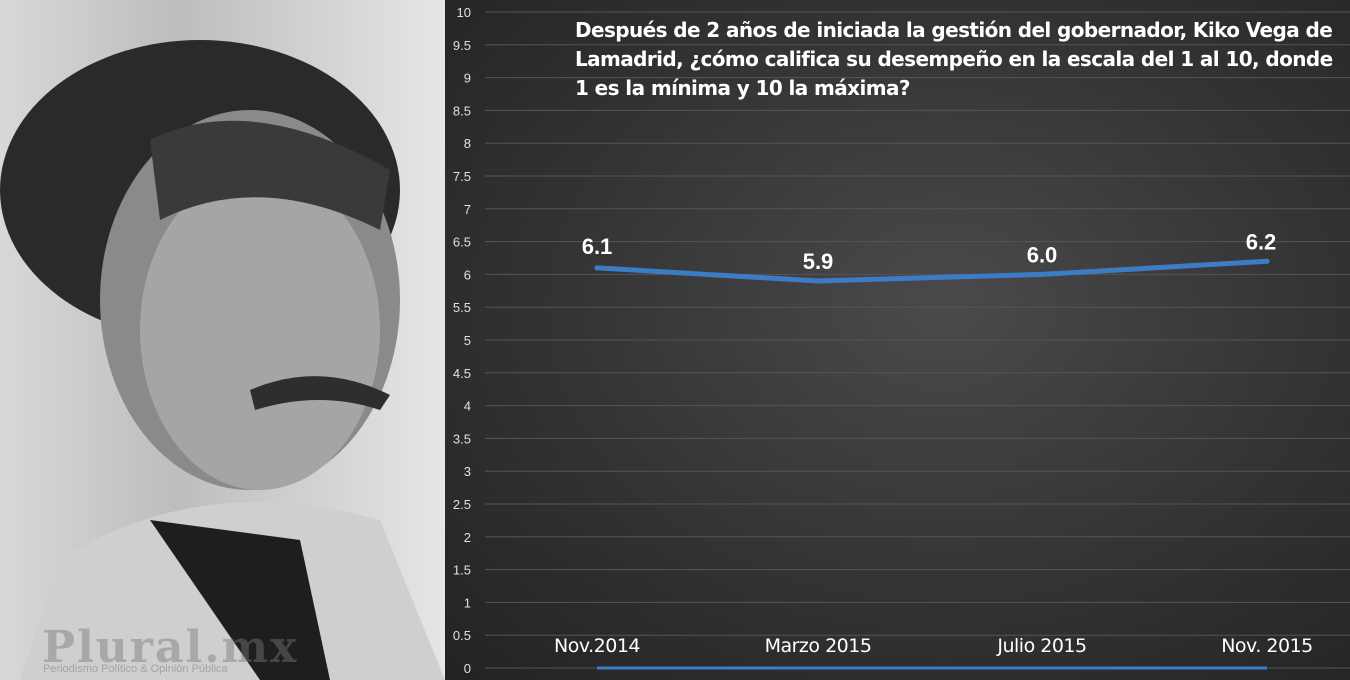 The image size is (1350, 680). I want to click on data-label: 6.1, so click(597, 246).